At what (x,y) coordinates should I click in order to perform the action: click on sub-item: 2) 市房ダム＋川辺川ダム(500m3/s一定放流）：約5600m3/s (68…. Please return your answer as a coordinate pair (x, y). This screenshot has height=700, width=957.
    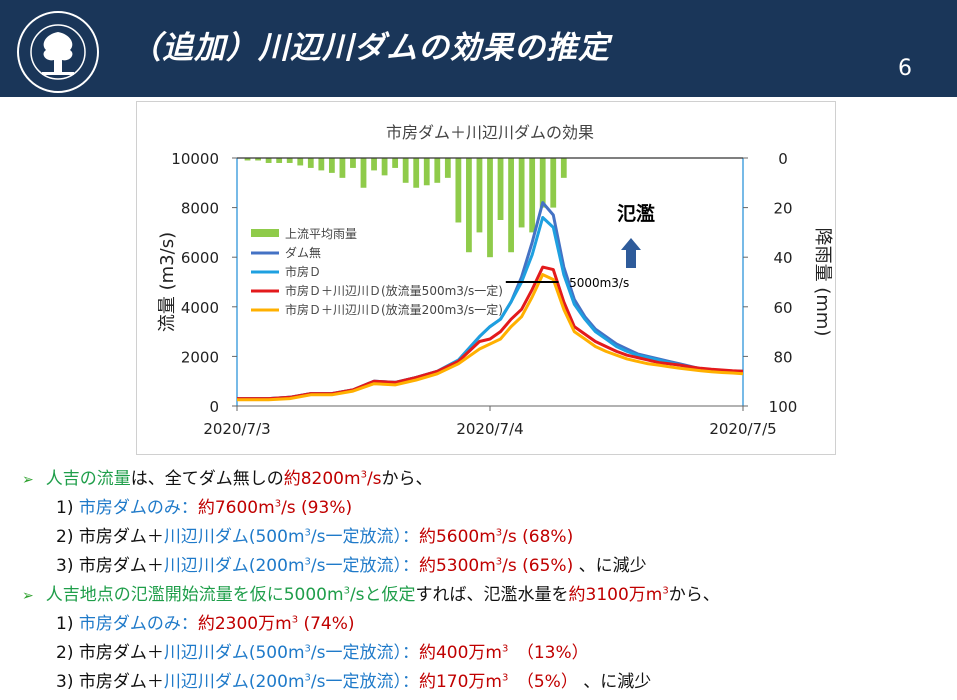
    Looking at the image, I should click on (314, 534).